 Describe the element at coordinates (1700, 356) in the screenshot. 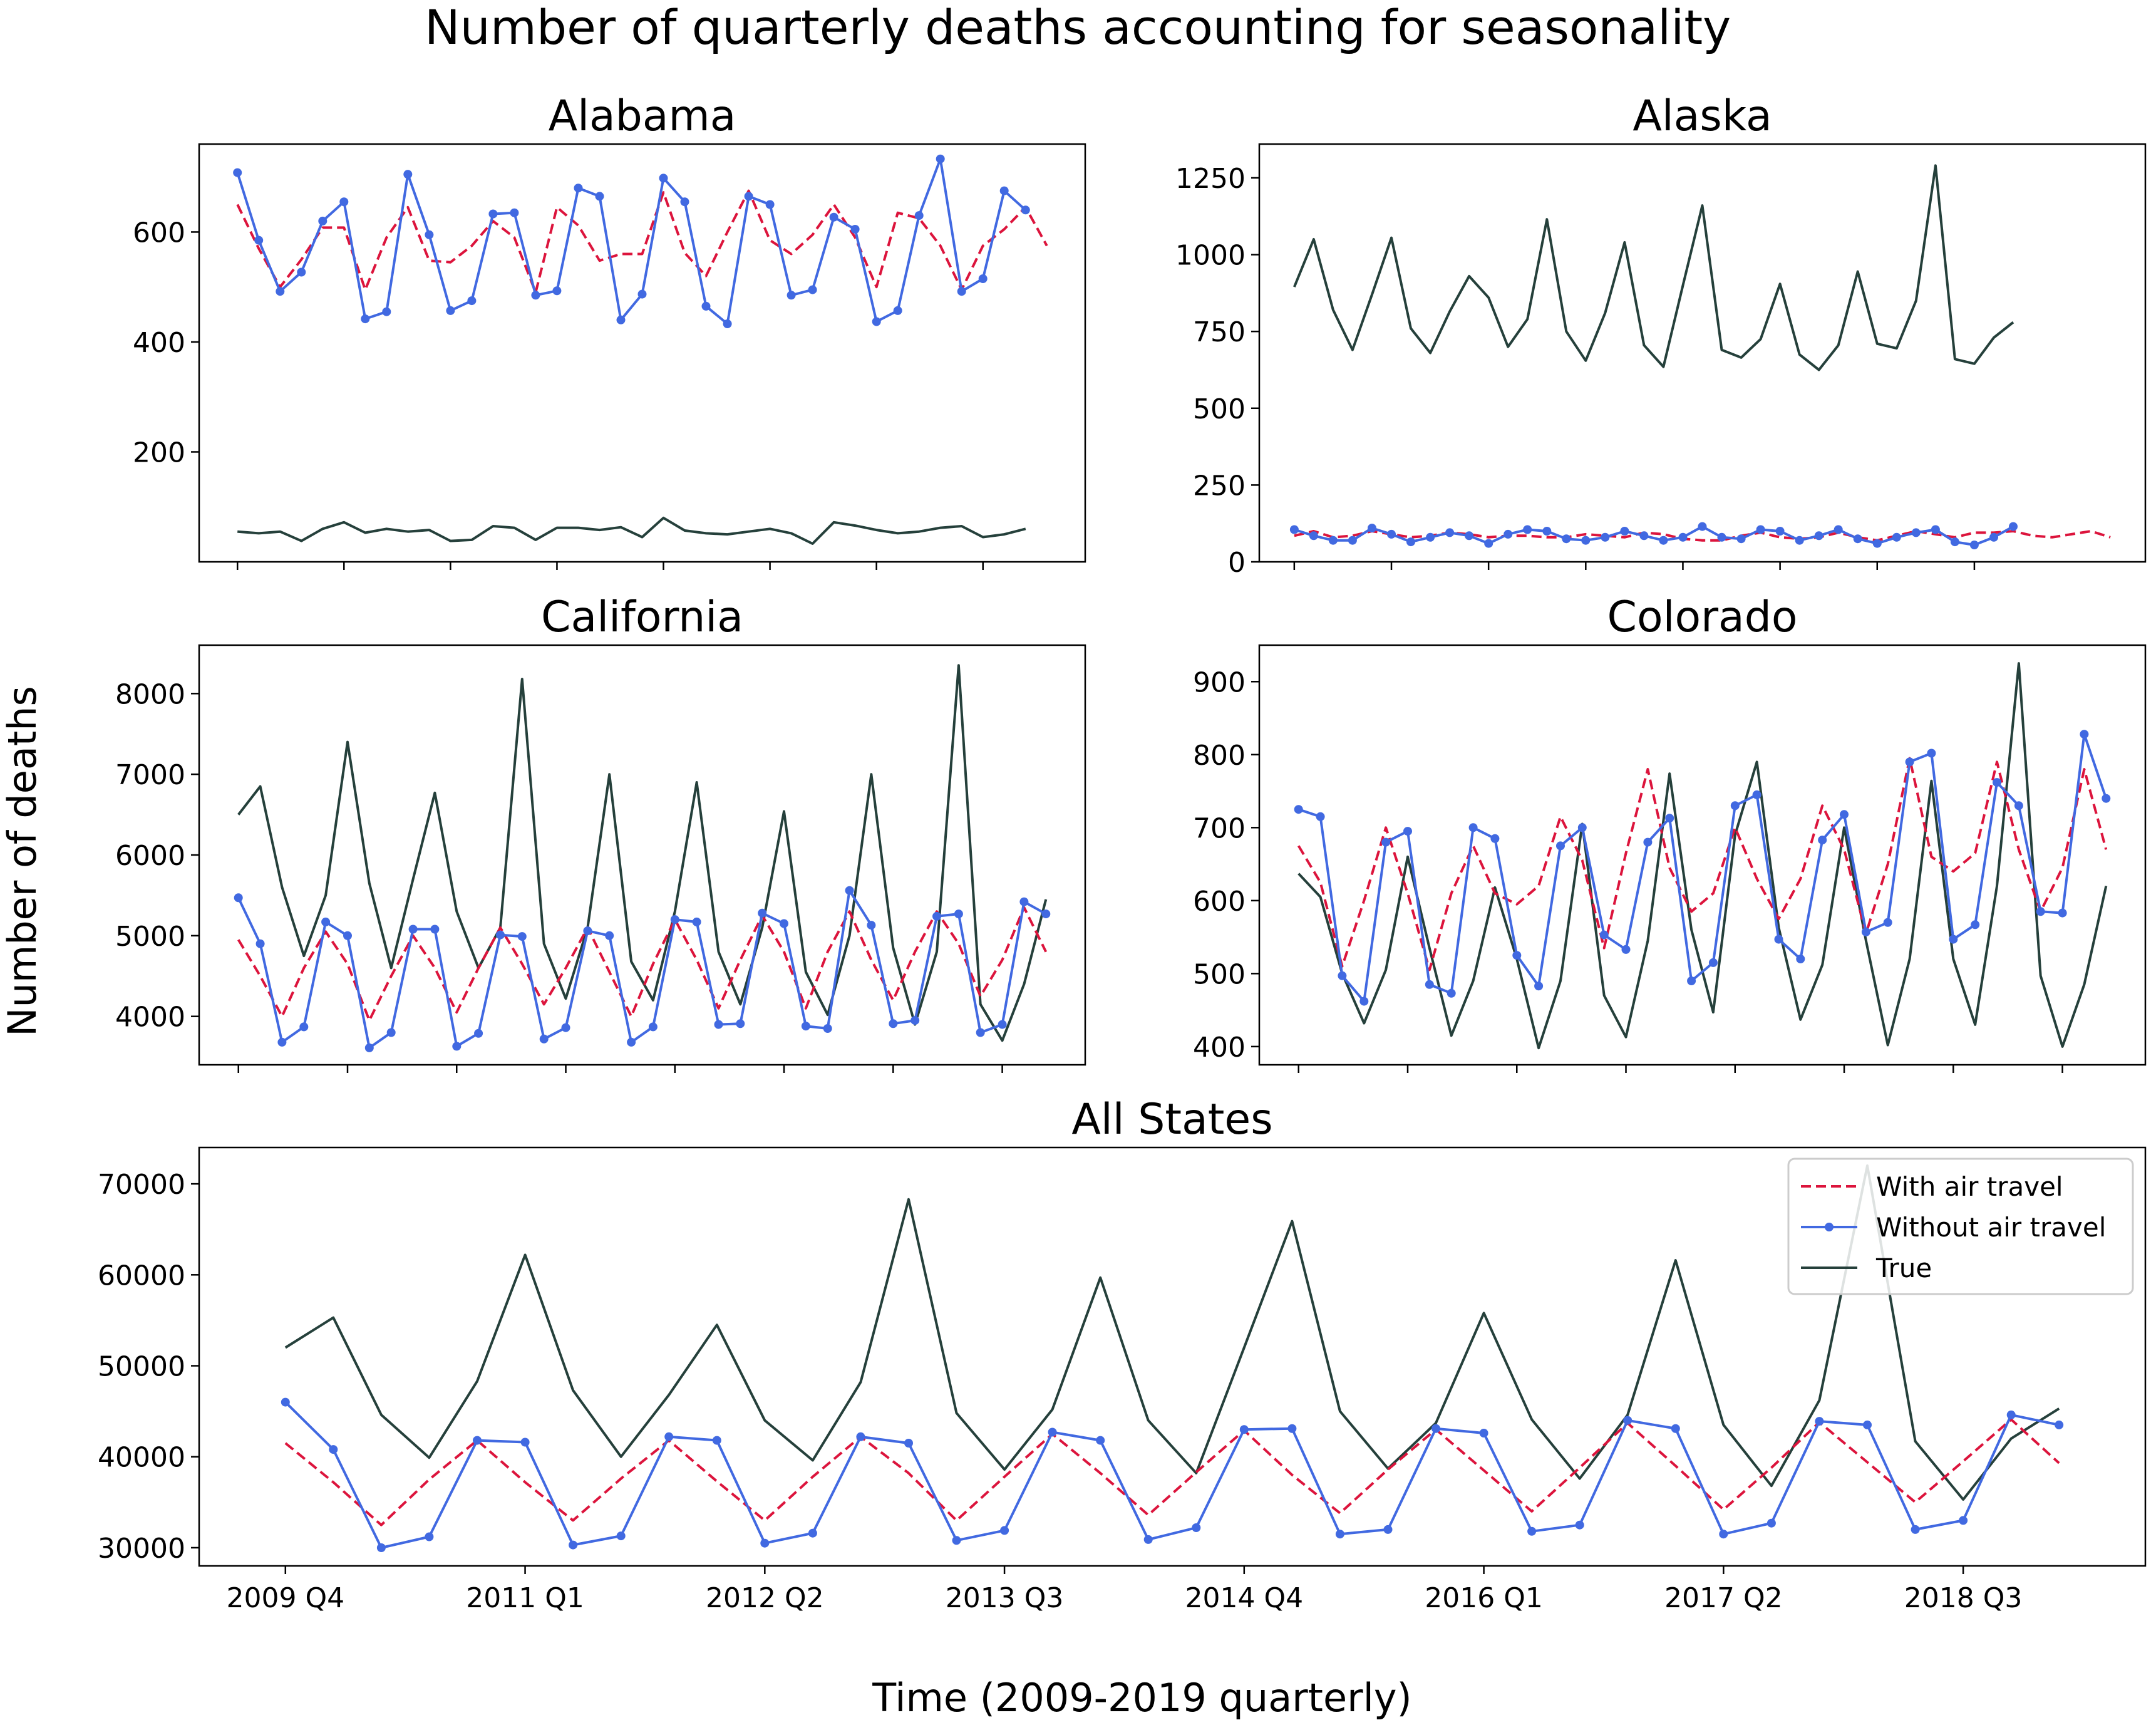

I see `series-group-alaska` at that location.